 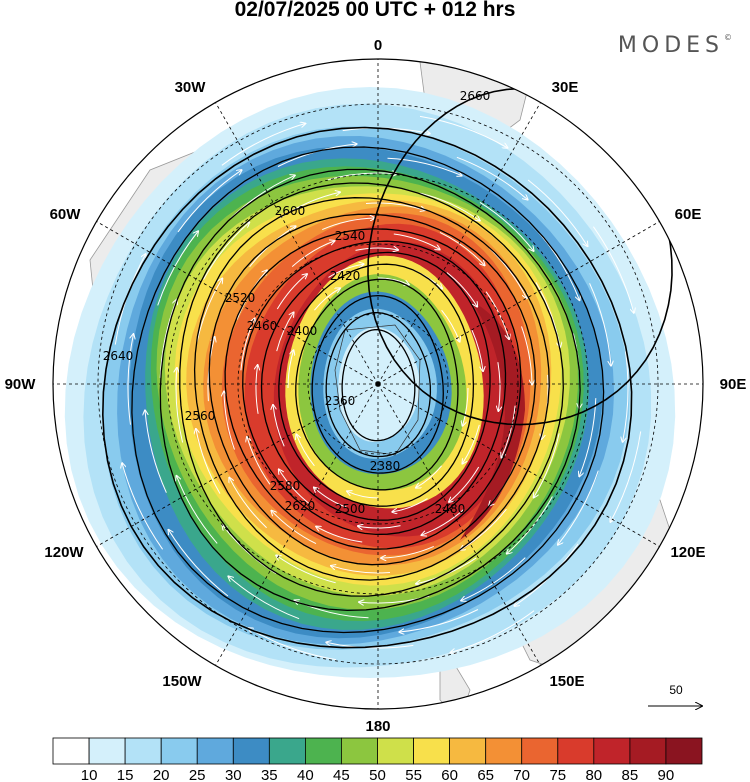 What do you see at coordinates (475, 96) in the screenshot?
I see `contour-label: 2660` at bounding box center [475, 96].